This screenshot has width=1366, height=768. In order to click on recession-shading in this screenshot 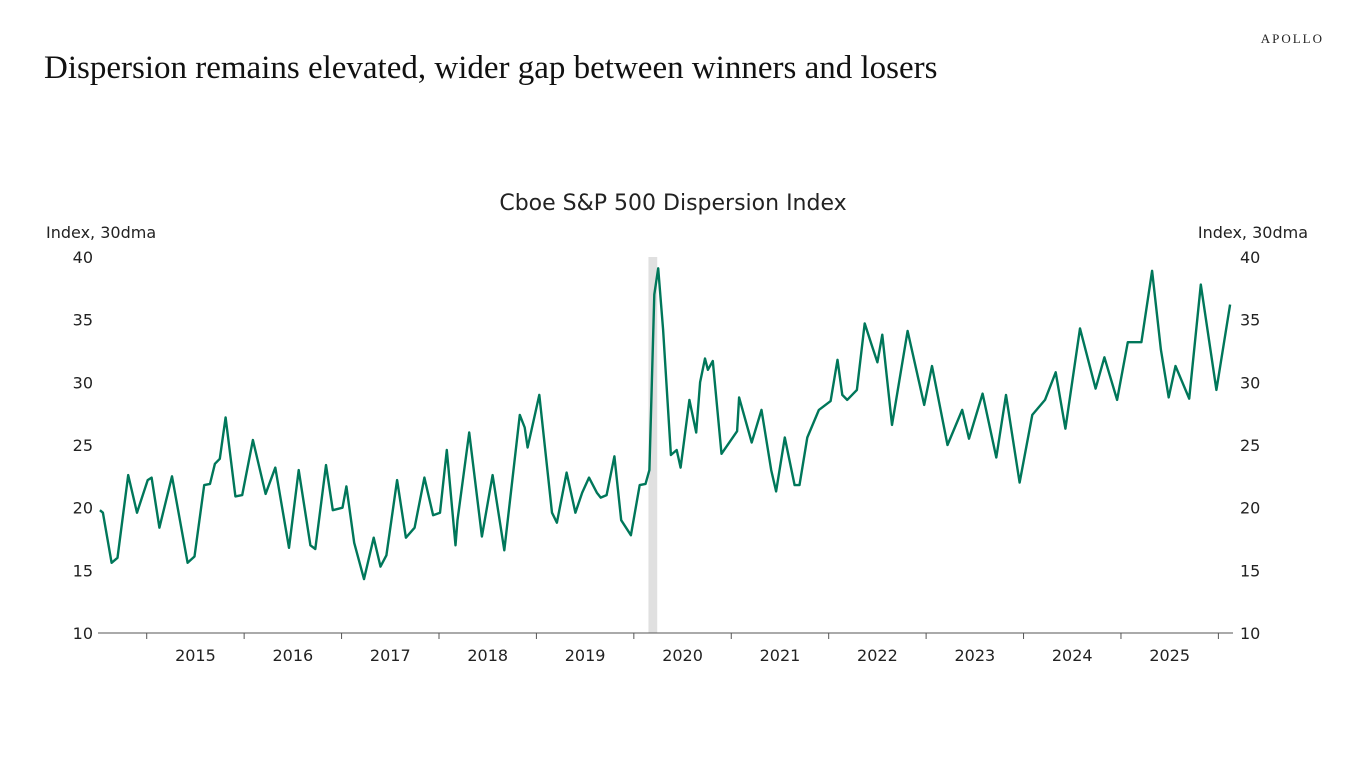, I will do `click(653, 445)`.